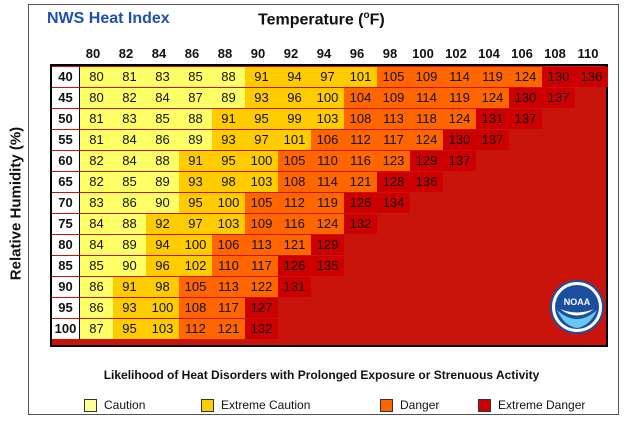 This screenshot has height=423, width=643. Describe the element at coordinates (291, 53) in the screenshot. I see `temperature-tick-label: 92` at that location.